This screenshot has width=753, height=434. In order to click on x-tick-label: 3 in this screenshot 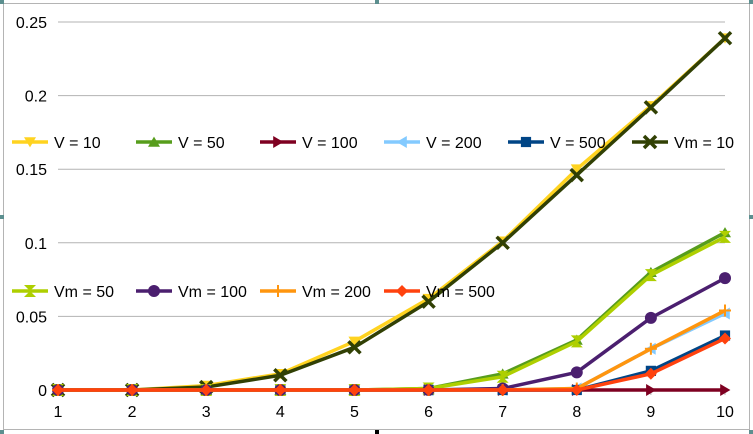, I will do `click(206, 412)`.